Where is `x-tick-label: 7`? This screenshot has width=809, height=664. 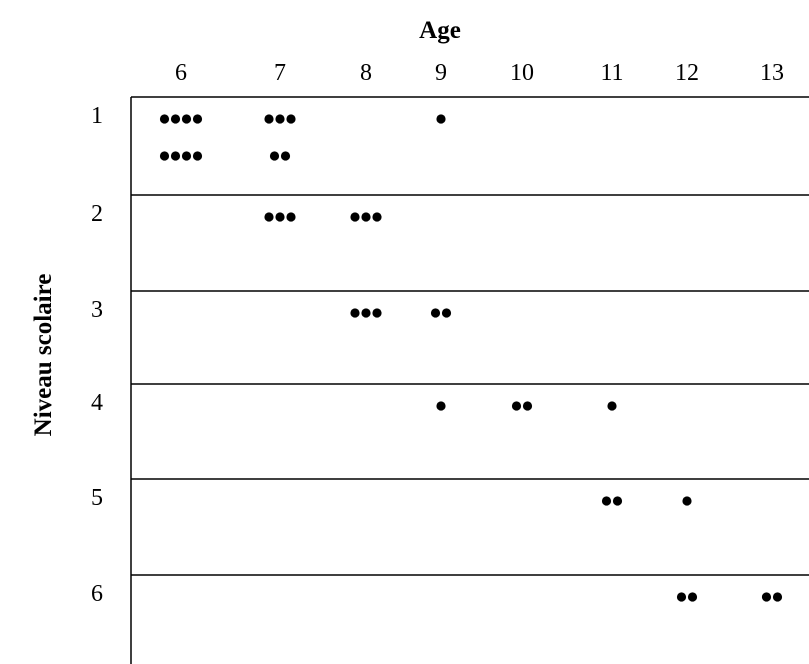 x-tick-label: 7 is located at coordinates (280, 73).